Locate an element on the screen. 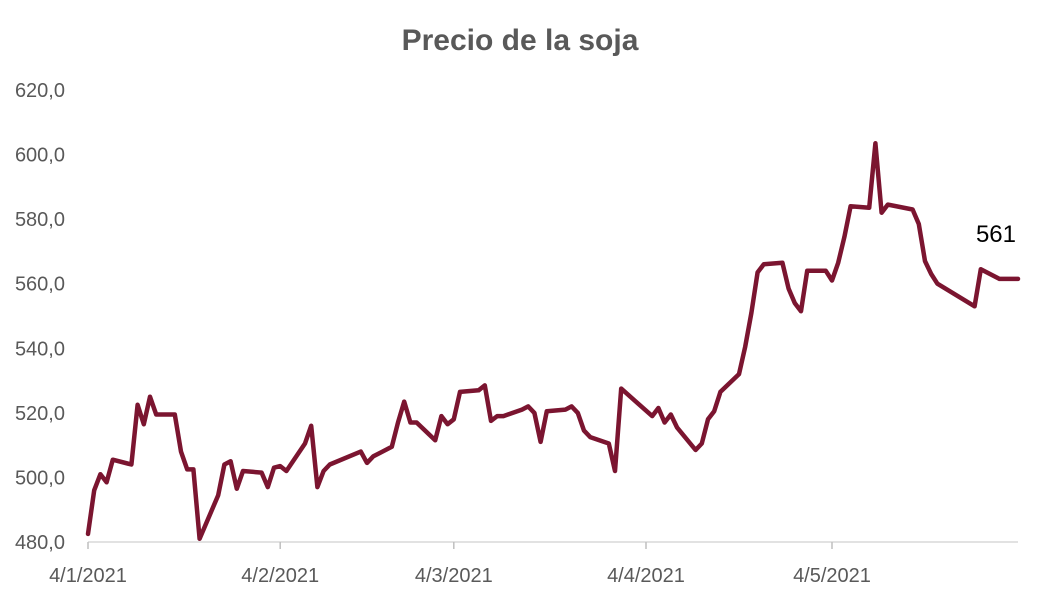  annotation-layer: 561 is located at coordinates (996, 234).